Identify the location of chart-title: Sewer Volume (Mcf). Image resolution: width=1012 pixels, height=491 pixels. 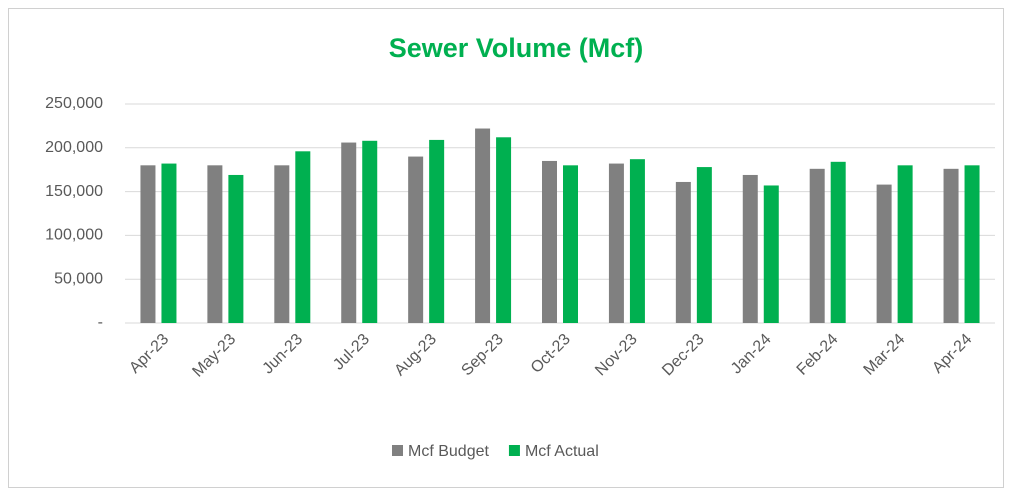
(516, 48).